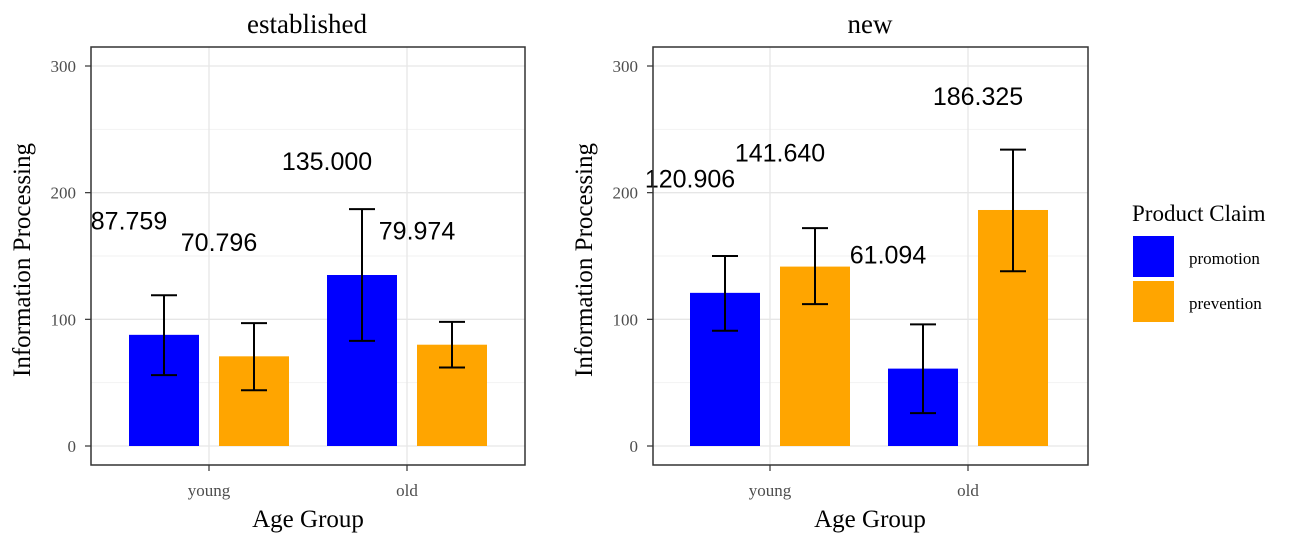  What do you see at coordinates (1225, 303) in the screenshot?
I see `legend-label-prevention: prevention` at bounding box center [1225, 303].